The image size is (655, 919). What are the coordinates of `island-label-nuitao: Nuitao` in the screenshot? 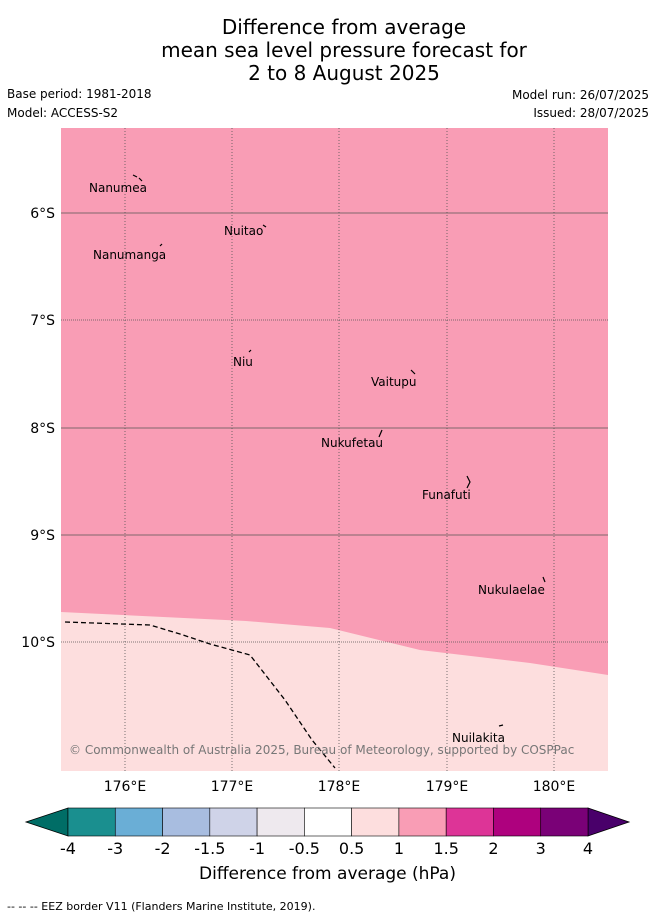 It's located at (243, 231).